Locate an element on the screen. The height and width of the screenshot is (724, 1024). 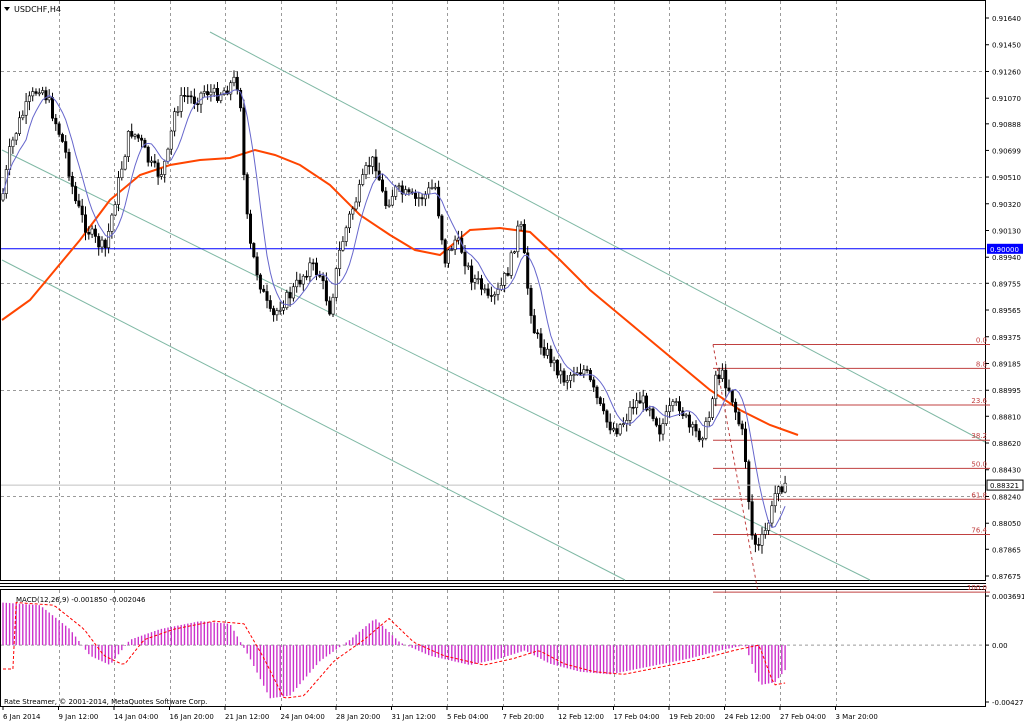
price-tick-label: 0.88240 is located at coordinates (1006, 497).